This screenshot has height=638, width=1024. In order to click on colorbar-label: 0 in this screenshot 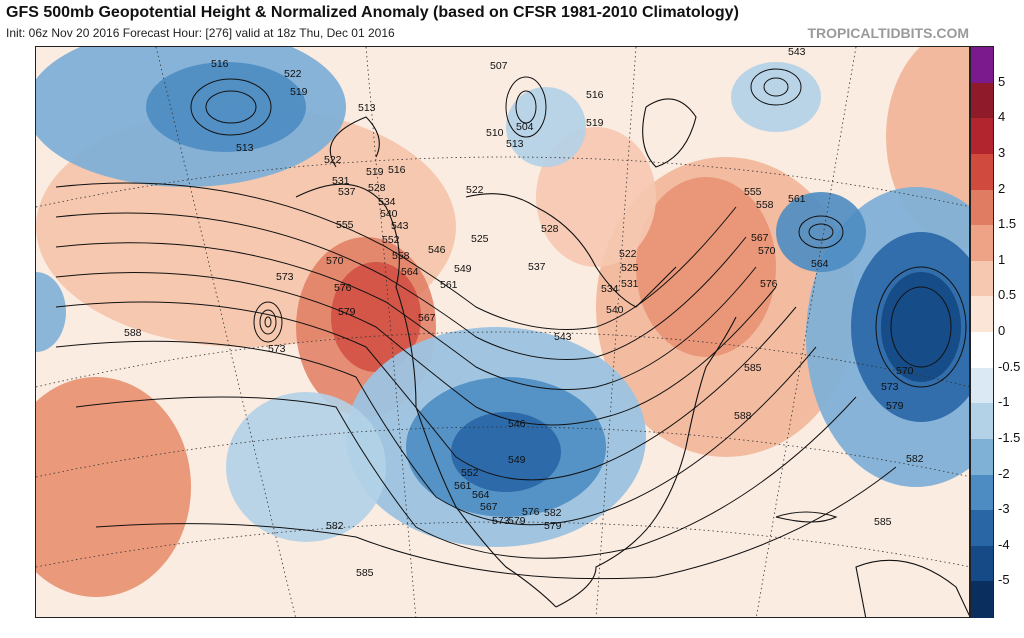, I will do `click(1002, 330)`.